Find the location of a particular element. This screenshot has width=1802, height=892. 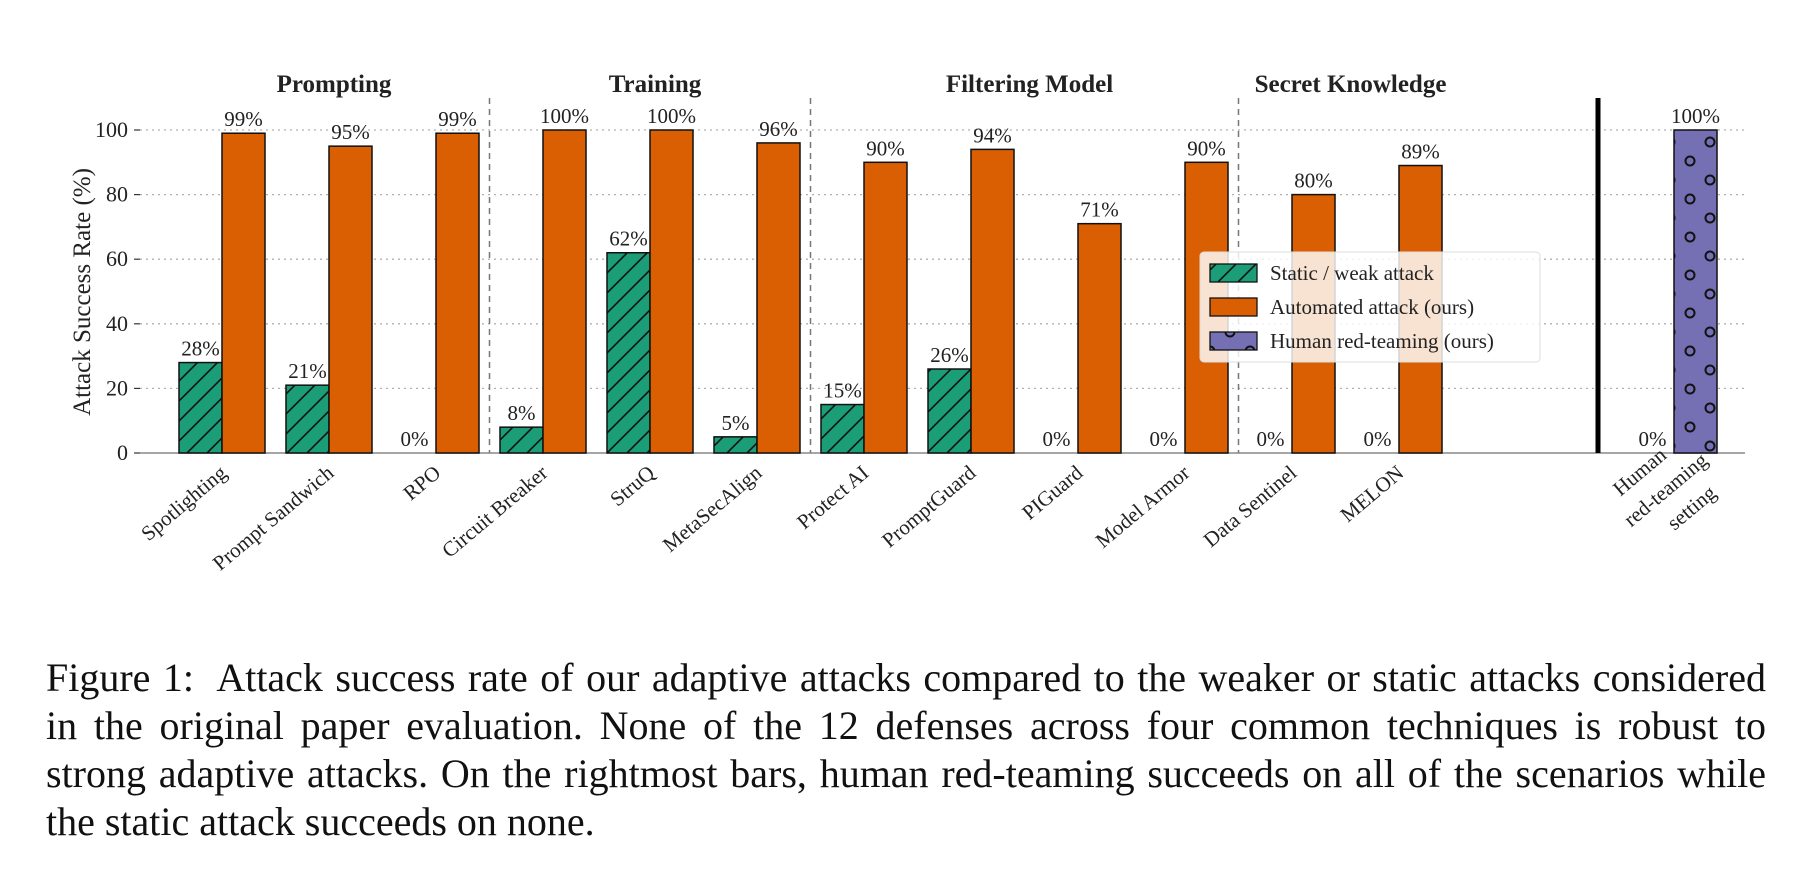

bar-automated-label: 95% is located at coordinates (350, 132).